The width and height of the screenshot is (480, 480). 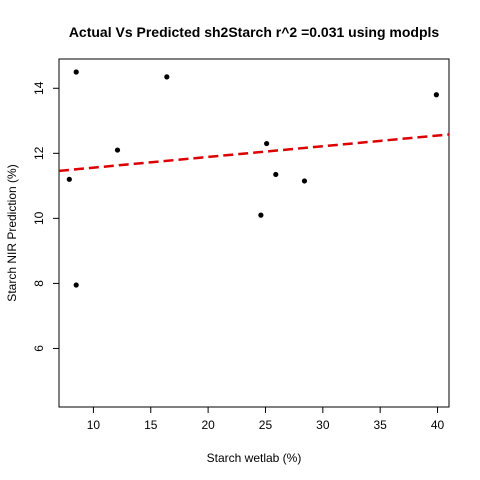 What do you see at coordinates (254, 458) in the screenshot?
I see `x-axis-label: Starch wetlab (%)` at bounding box center [254, 458].